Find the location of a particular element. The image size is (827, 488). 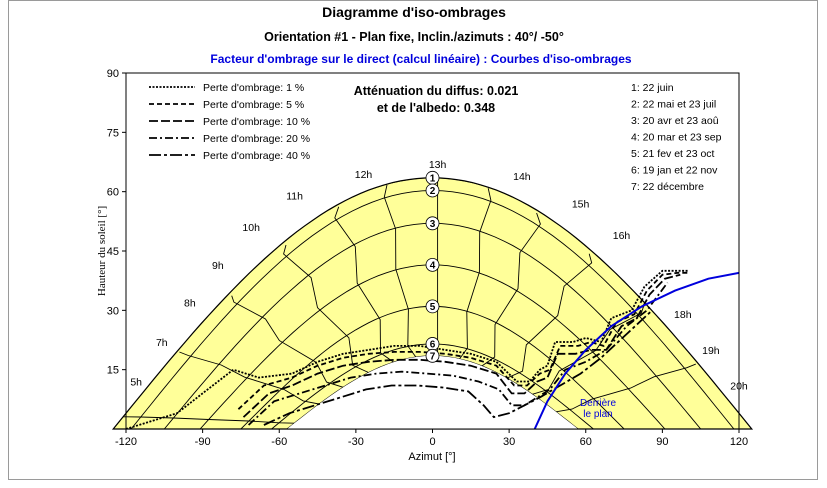

day-marker-label-7: 7 is located at coordinates (433, 356).